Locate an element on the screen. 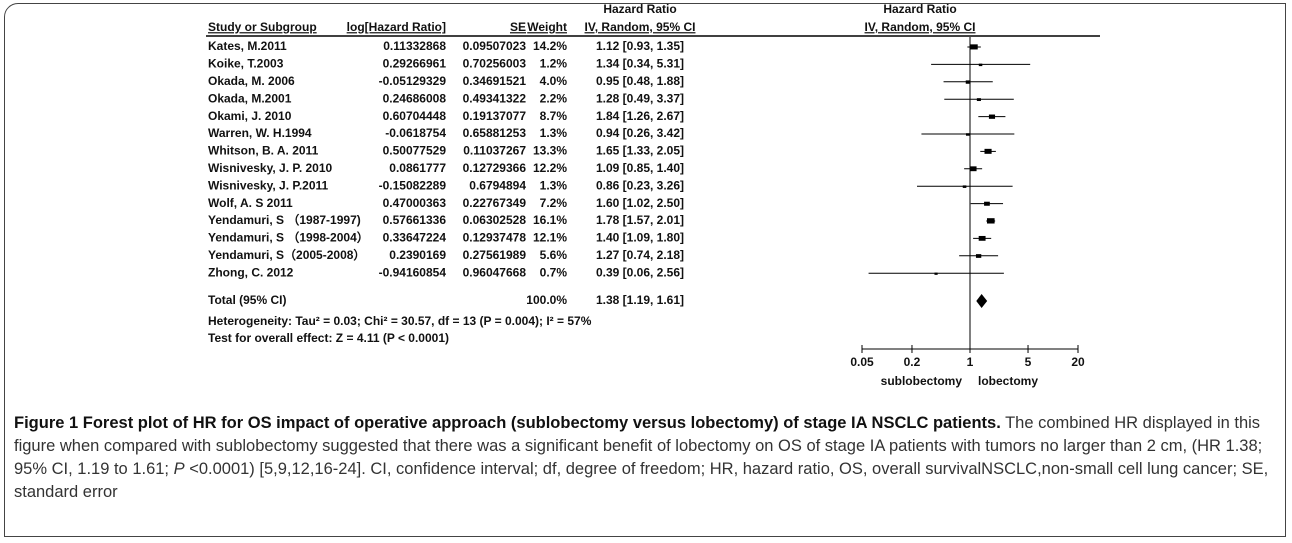 The height and width of the screenshot is (543, 1292). total-weight: 100.0% is located at coordinates (546, 300).